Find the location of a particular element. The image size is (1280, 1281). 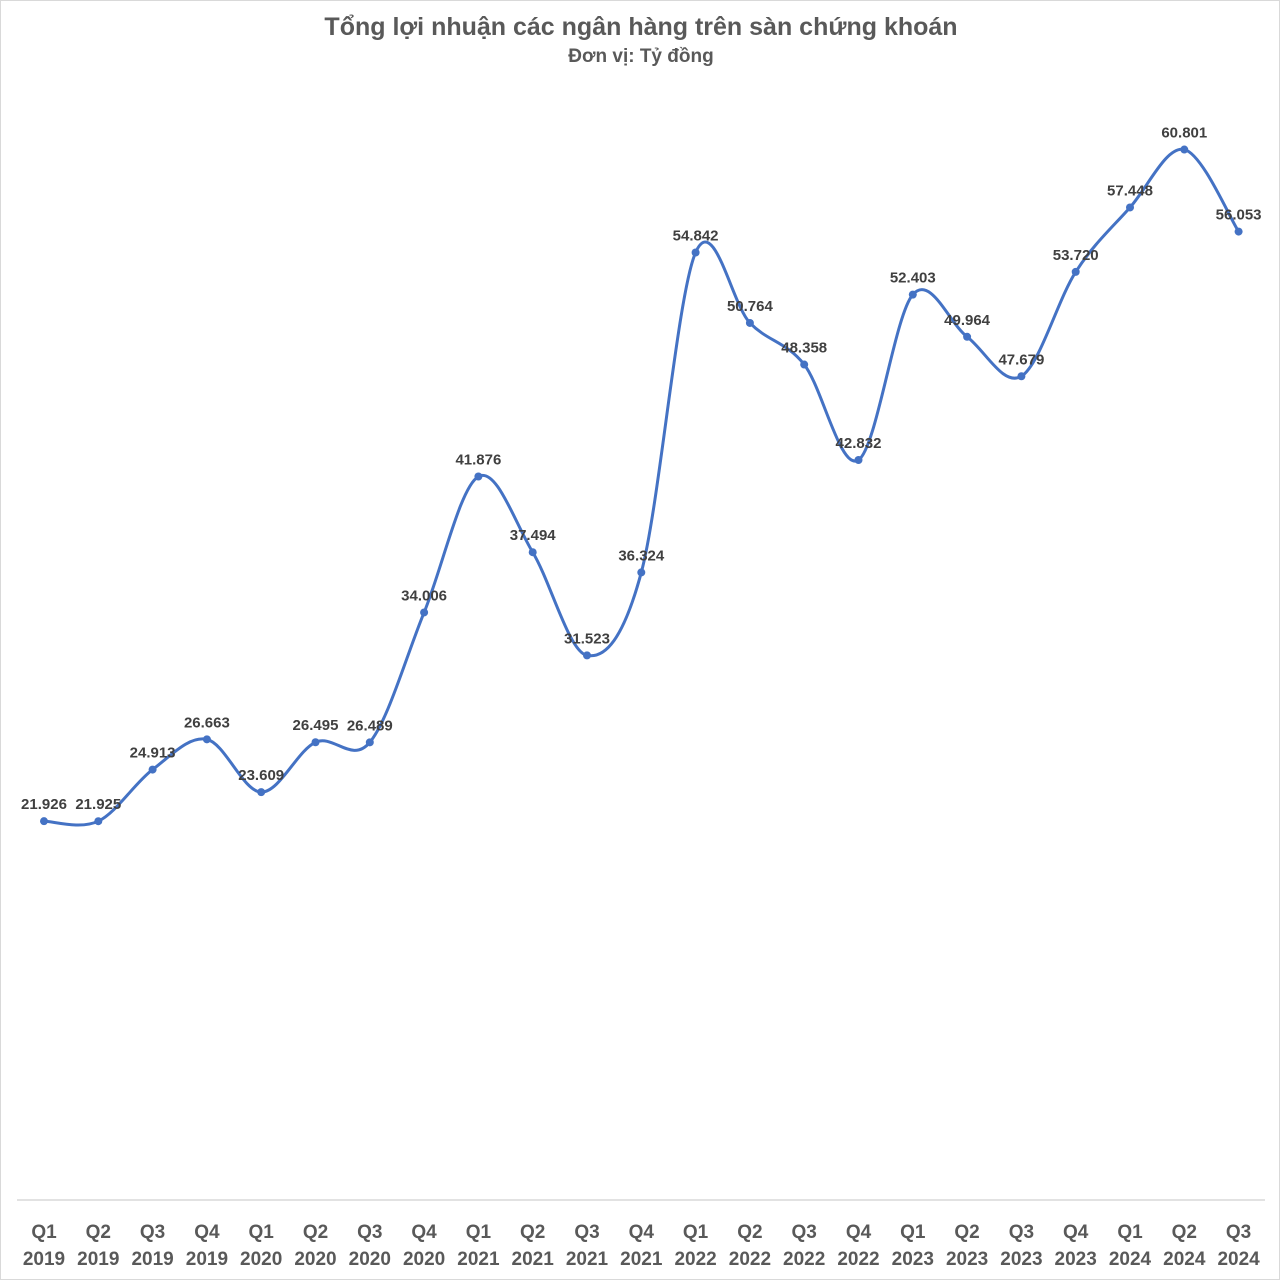

chart-subtitle: Đơn vị: Tỷ đồng is located at coordinates (641, 56).